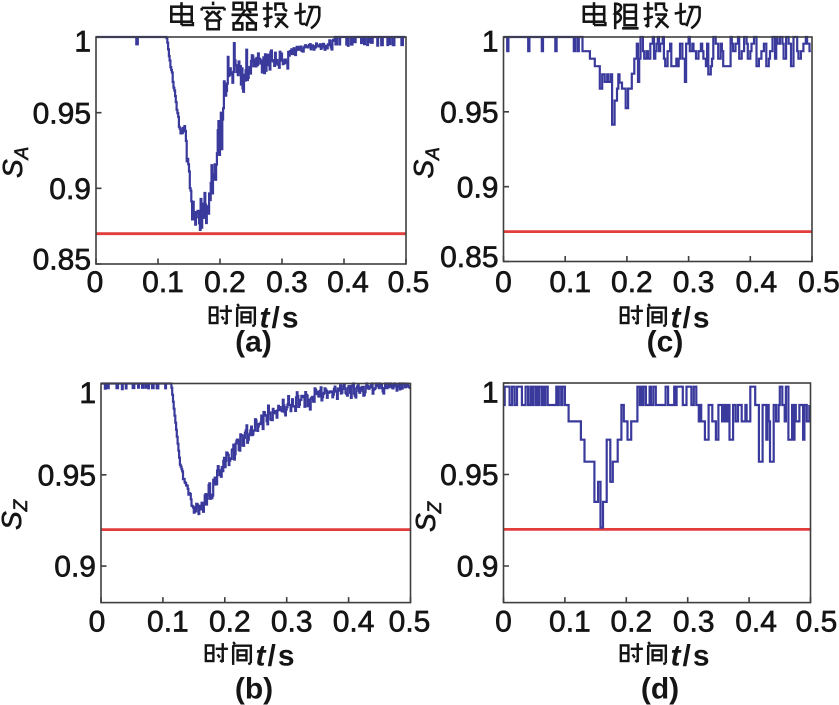 Image resolution: width=839 pixels, height=705 pixels. I want to click on svg-text: (c), so click(665, 342).